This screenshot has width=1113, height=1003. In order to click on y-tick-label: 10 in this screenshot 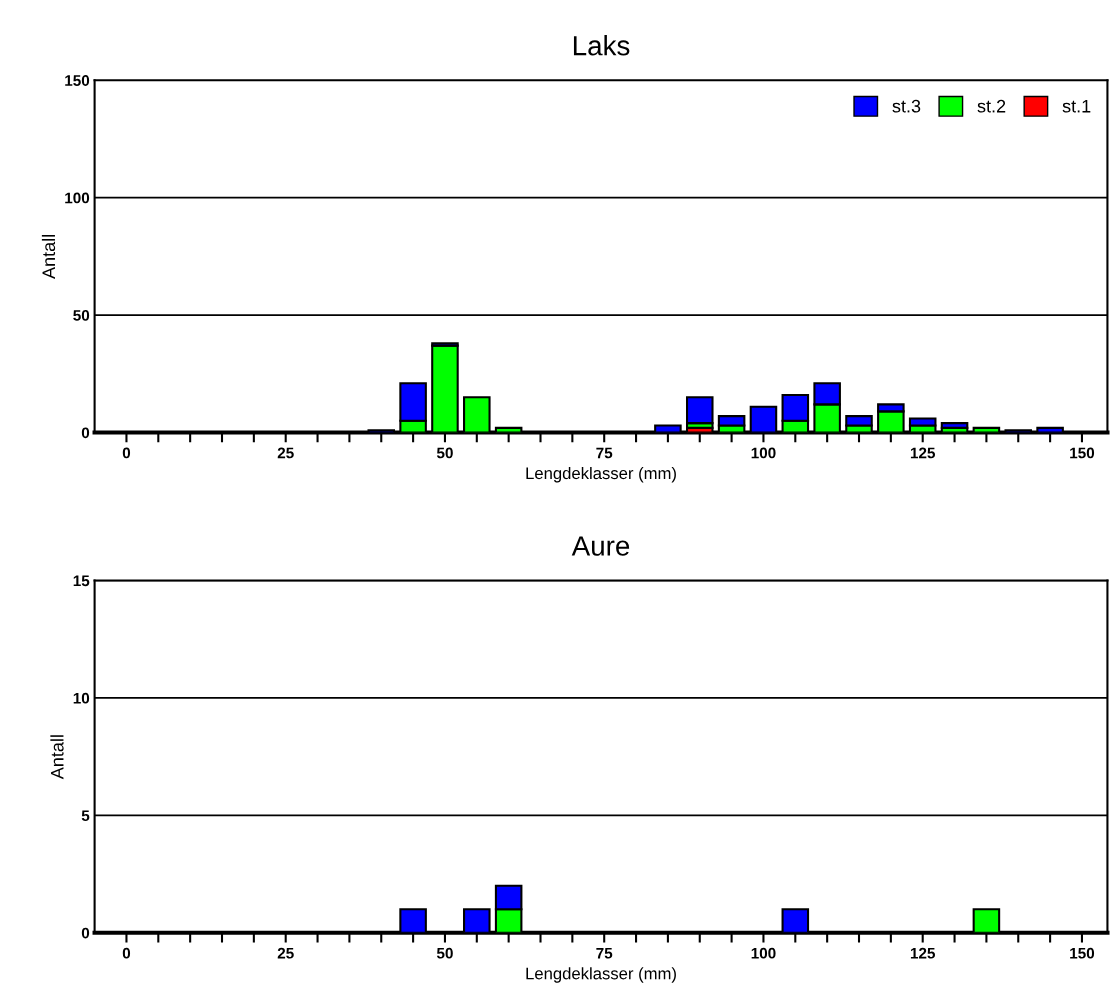, I will do `click(81, 698)`.